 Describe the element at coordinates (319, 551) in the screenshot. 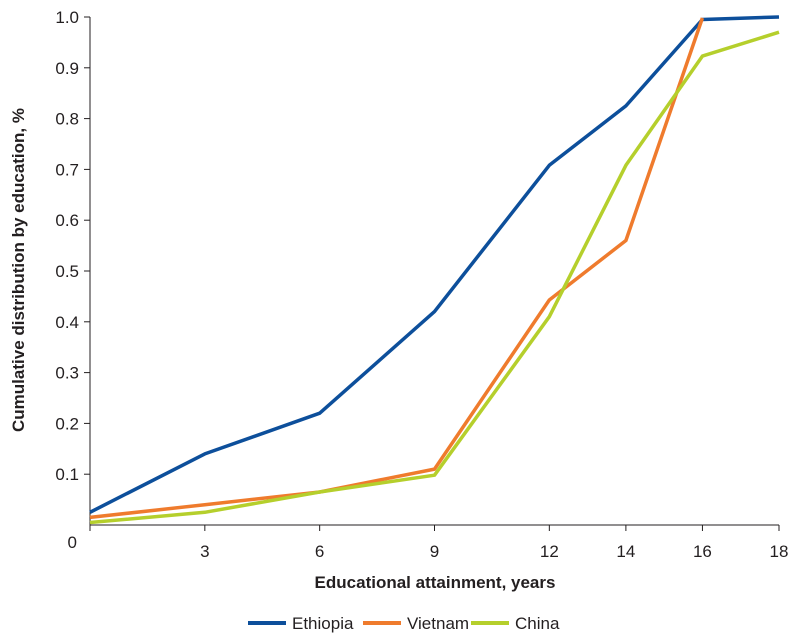

I see `x-tick-label: 6` at that location.